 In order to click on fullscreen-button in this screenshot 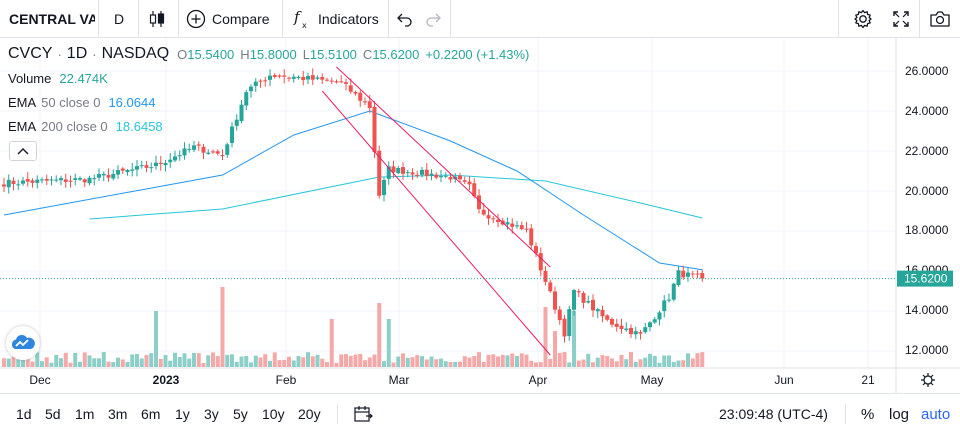, I will do `click(901, 19)`.